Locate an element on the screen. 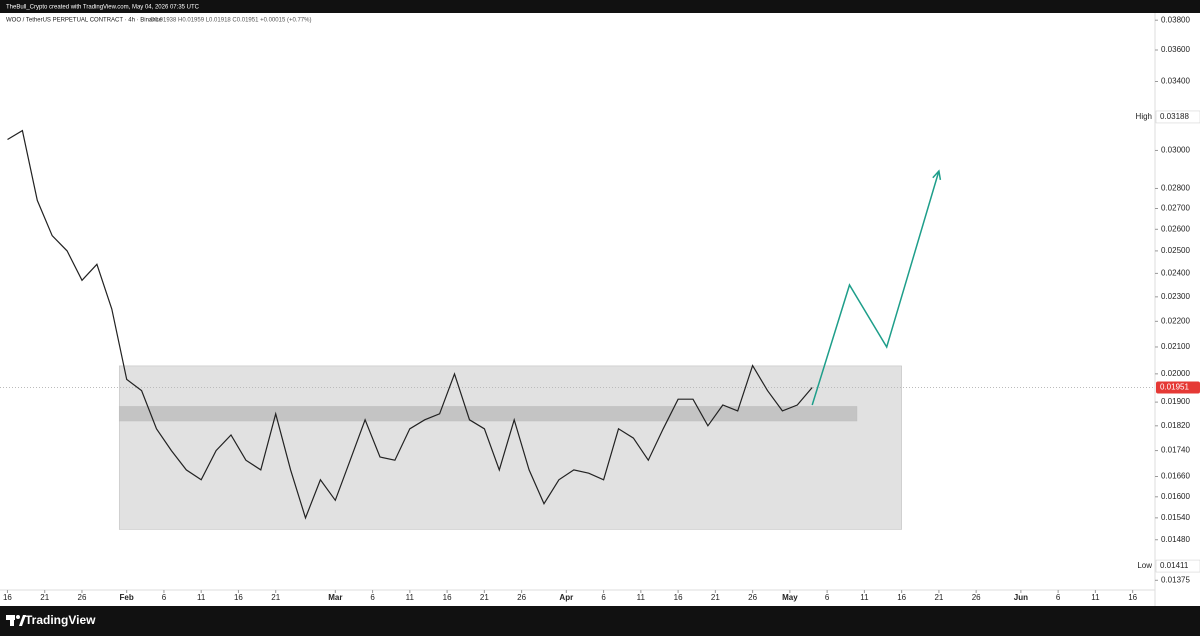 This screenshot has width=1200, height=636. last-price-box is located at coordinates (1178, 387).